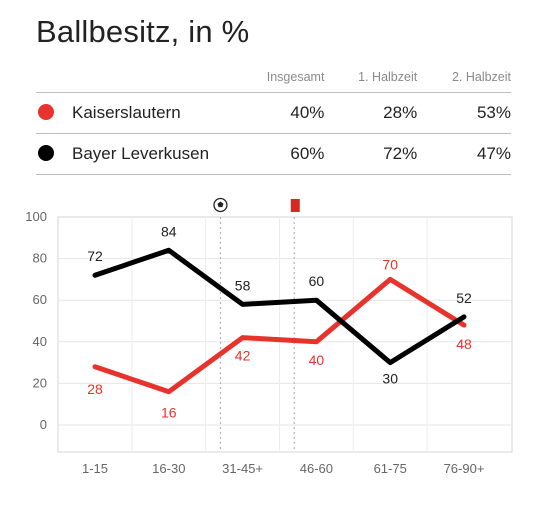 This screenshot has width=554, height=514. Describe the element at coordinates (390, 264) in the screenshot. I see `data-label: 70` at that location.